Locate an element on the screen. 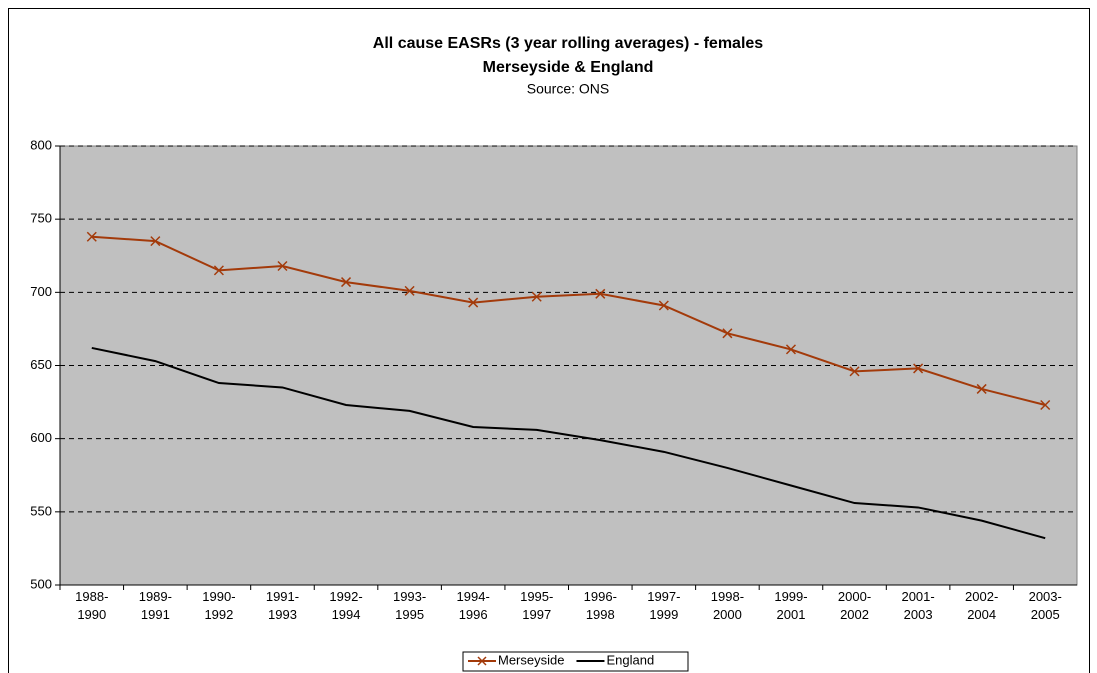 The width and height of the screenshot is (1097, 673). y-tick-label: 500 is located at coordinates (41, 583).